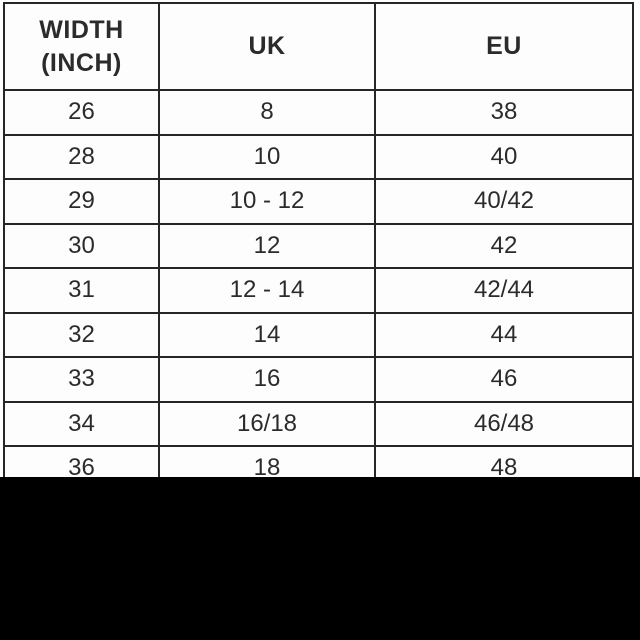 This screenshot has width=640, height=640. I want to click on cell-width-inch: 32, so click(81, 334).